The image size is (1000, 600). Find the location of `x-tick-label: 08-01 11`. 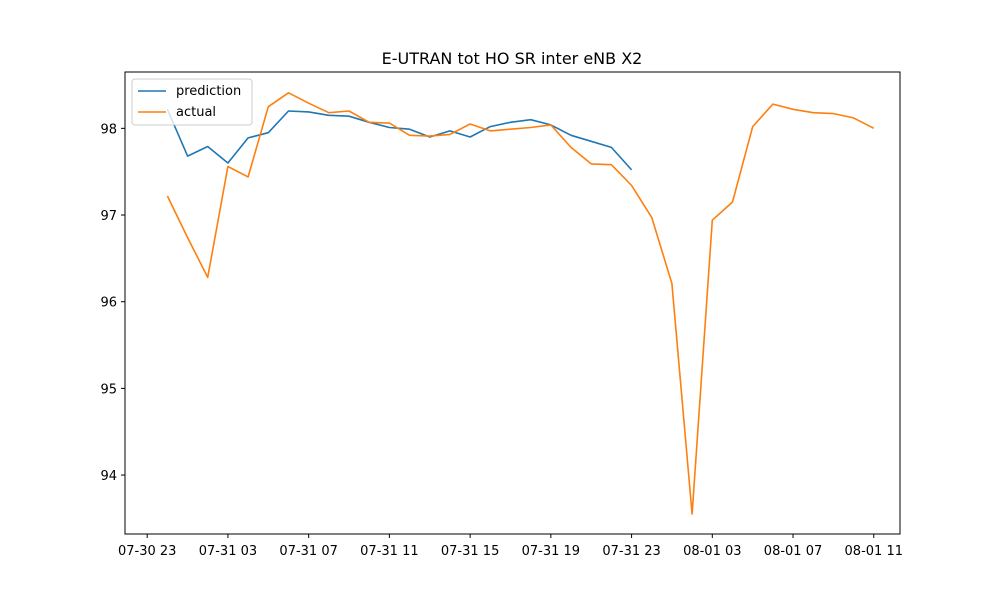

x-tick-label: 08-01 11 is located at coordinates (874, 551).